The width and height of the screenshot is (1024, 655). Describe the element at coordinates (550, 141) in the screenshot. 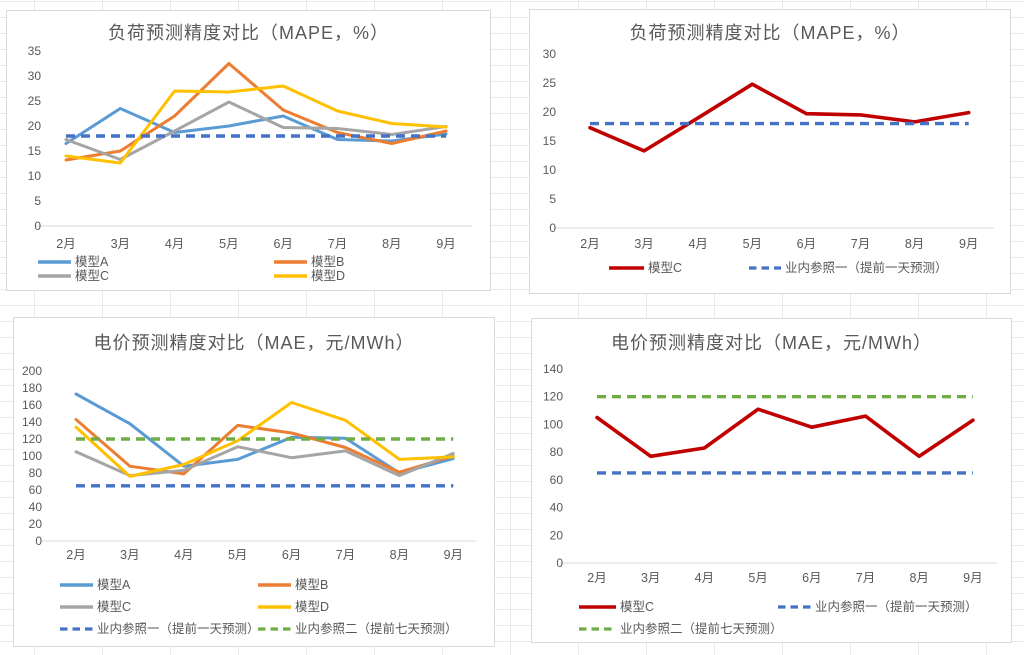

I see `y-axis-tick-label: 15` at that location.